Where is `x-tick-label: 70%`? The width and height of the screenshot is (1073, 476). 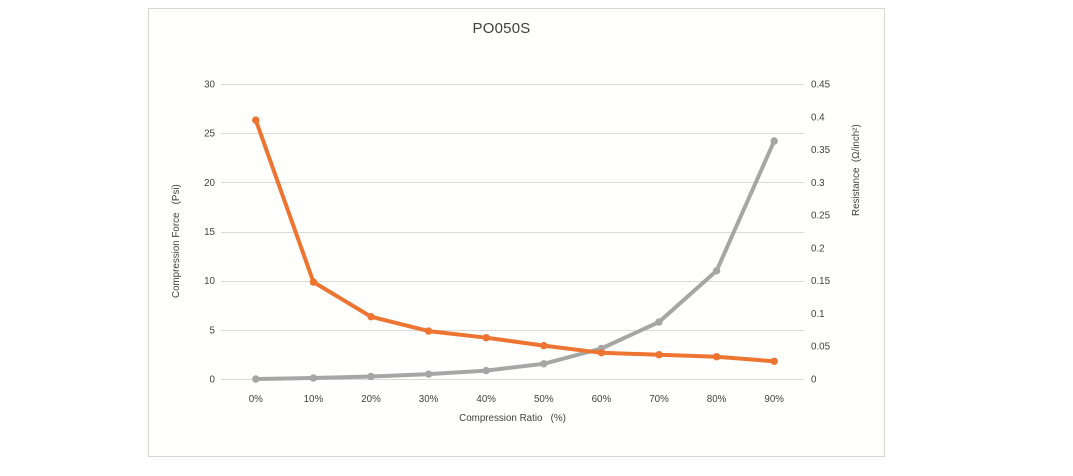 x-tick-label: 70% is located at coordinates (659, 399).